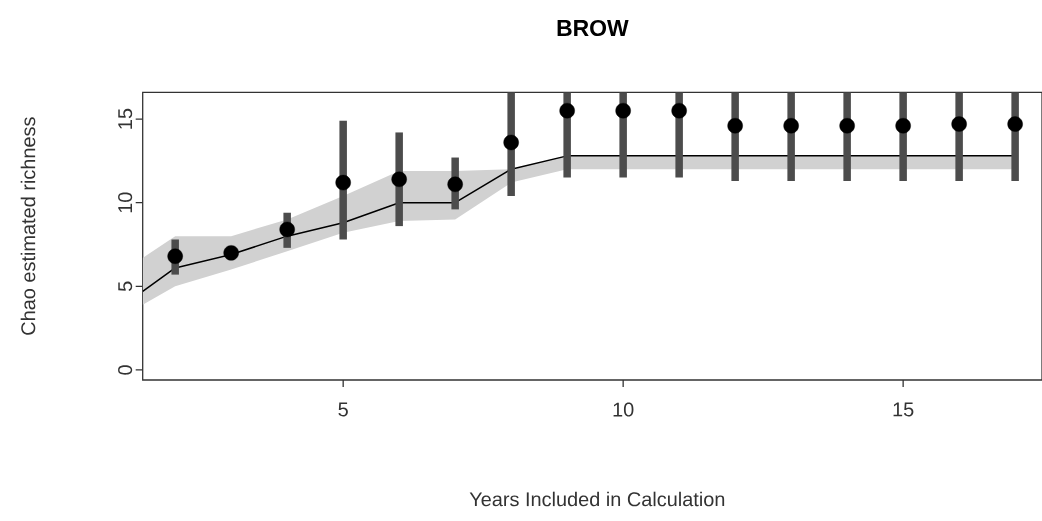  I want to click on y-tick-label: 15, so click(125, 118).